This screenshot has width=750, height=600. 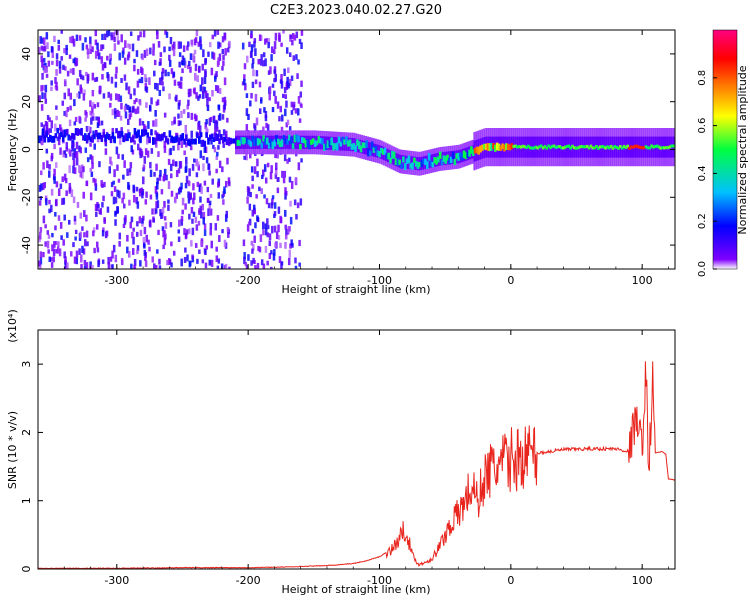 I want to click on snr-x-axis-label: Height of straight line (km), so click(x=355, y=589).